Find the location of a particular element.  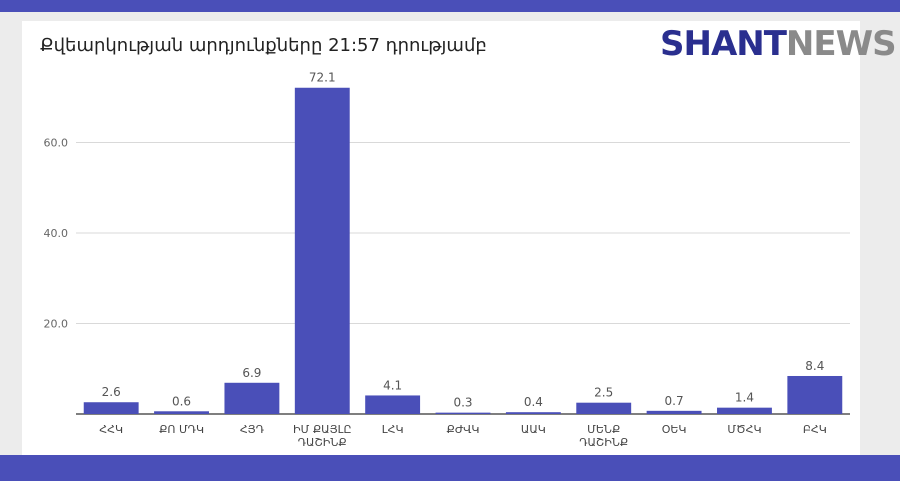

data-label: 0.3 is located at coordinates (462, 403).